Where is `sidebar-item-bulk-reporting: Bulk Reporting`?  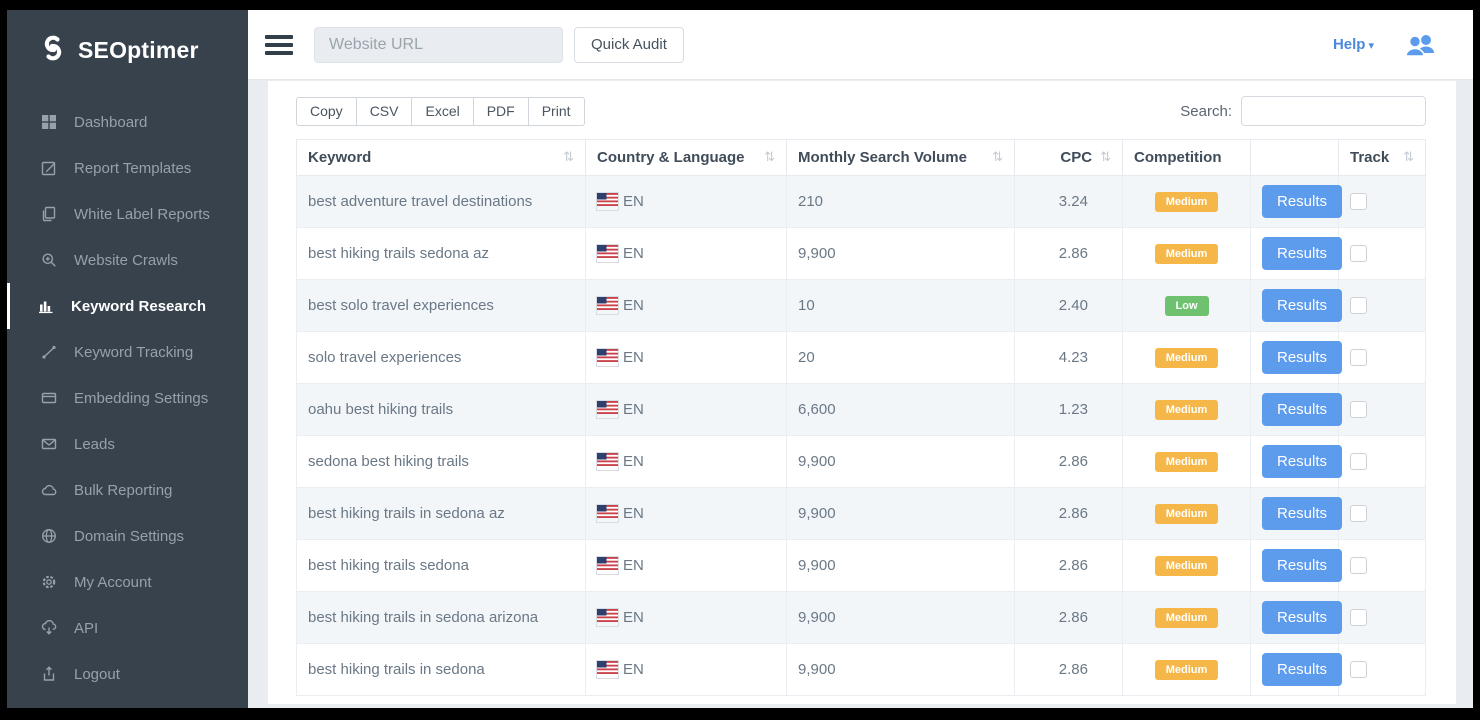 sidebar-item-bulk-reporting: Bulk Reporting is located at coordinates (127, 490).